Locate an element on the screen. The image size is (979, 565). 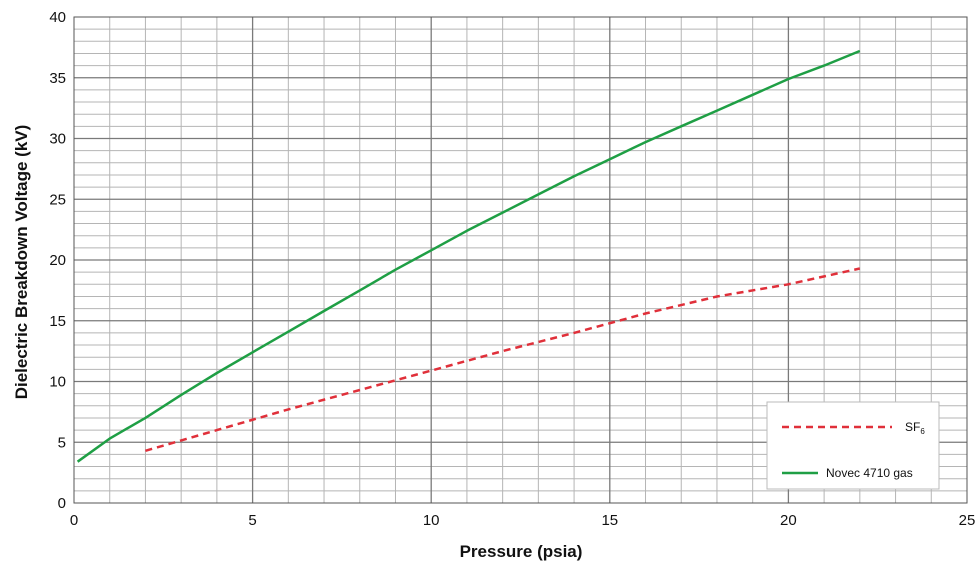
y-tick-label: 0 is located at coordinates (62, 503).